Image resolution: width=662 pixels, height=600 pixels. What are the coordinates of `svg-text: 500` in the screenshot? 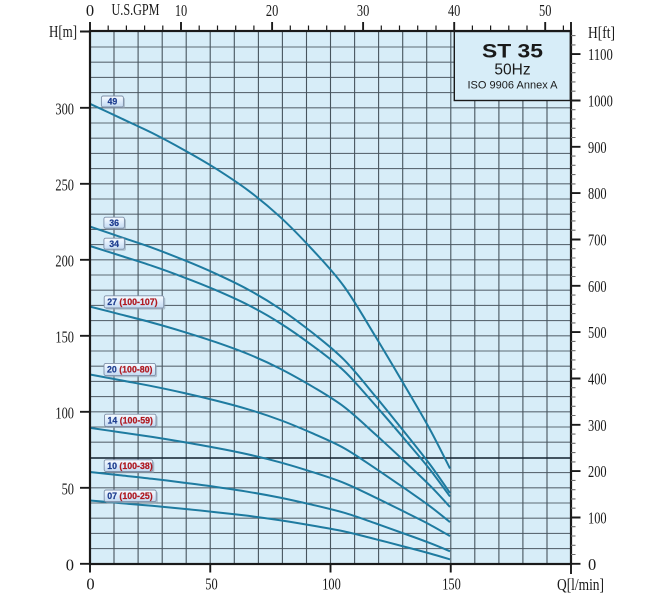 It's located at (597, 332).